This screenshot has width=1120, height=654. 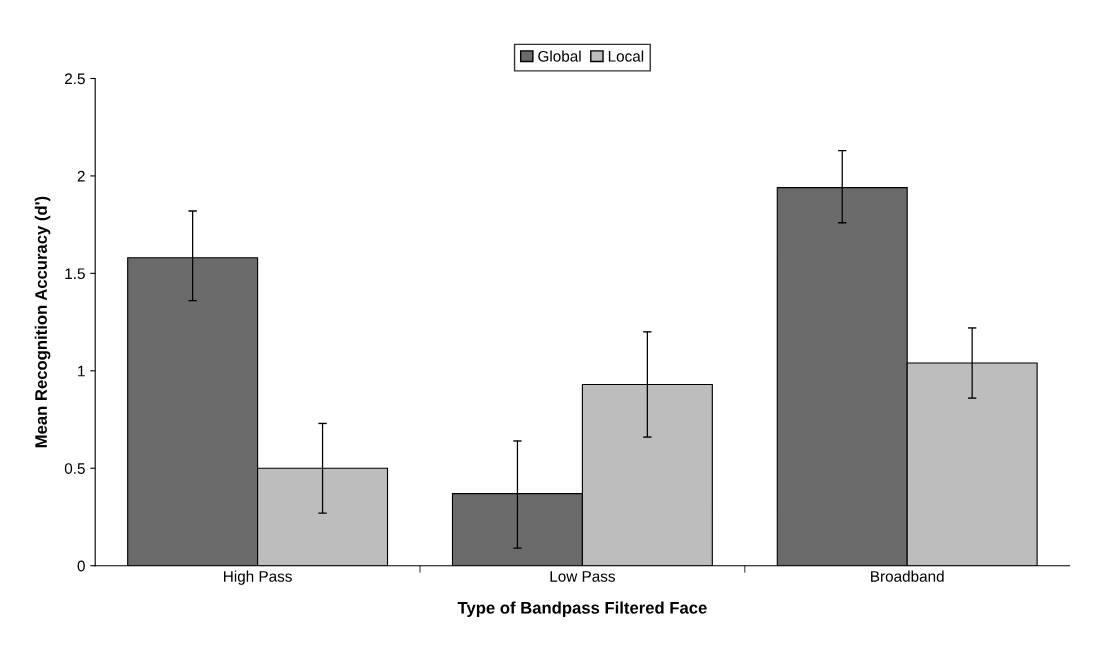 I want to click on y-tick-label: 2, so click(x=81, y=176).